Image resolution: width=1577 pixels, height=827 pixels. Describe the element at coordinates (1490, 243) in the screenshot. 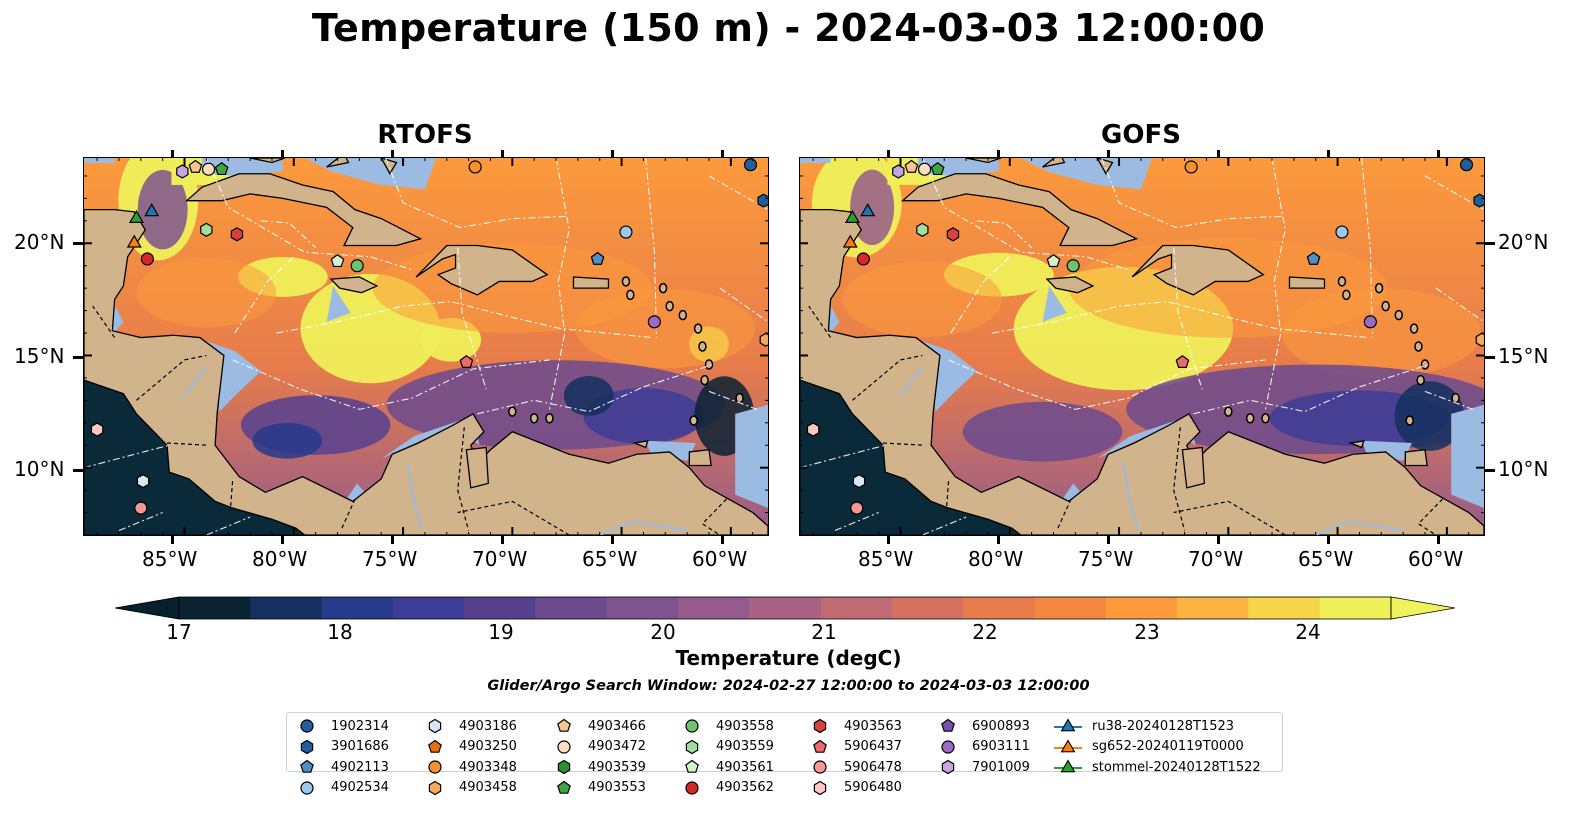

I see `lat-outer-tick` at that location.